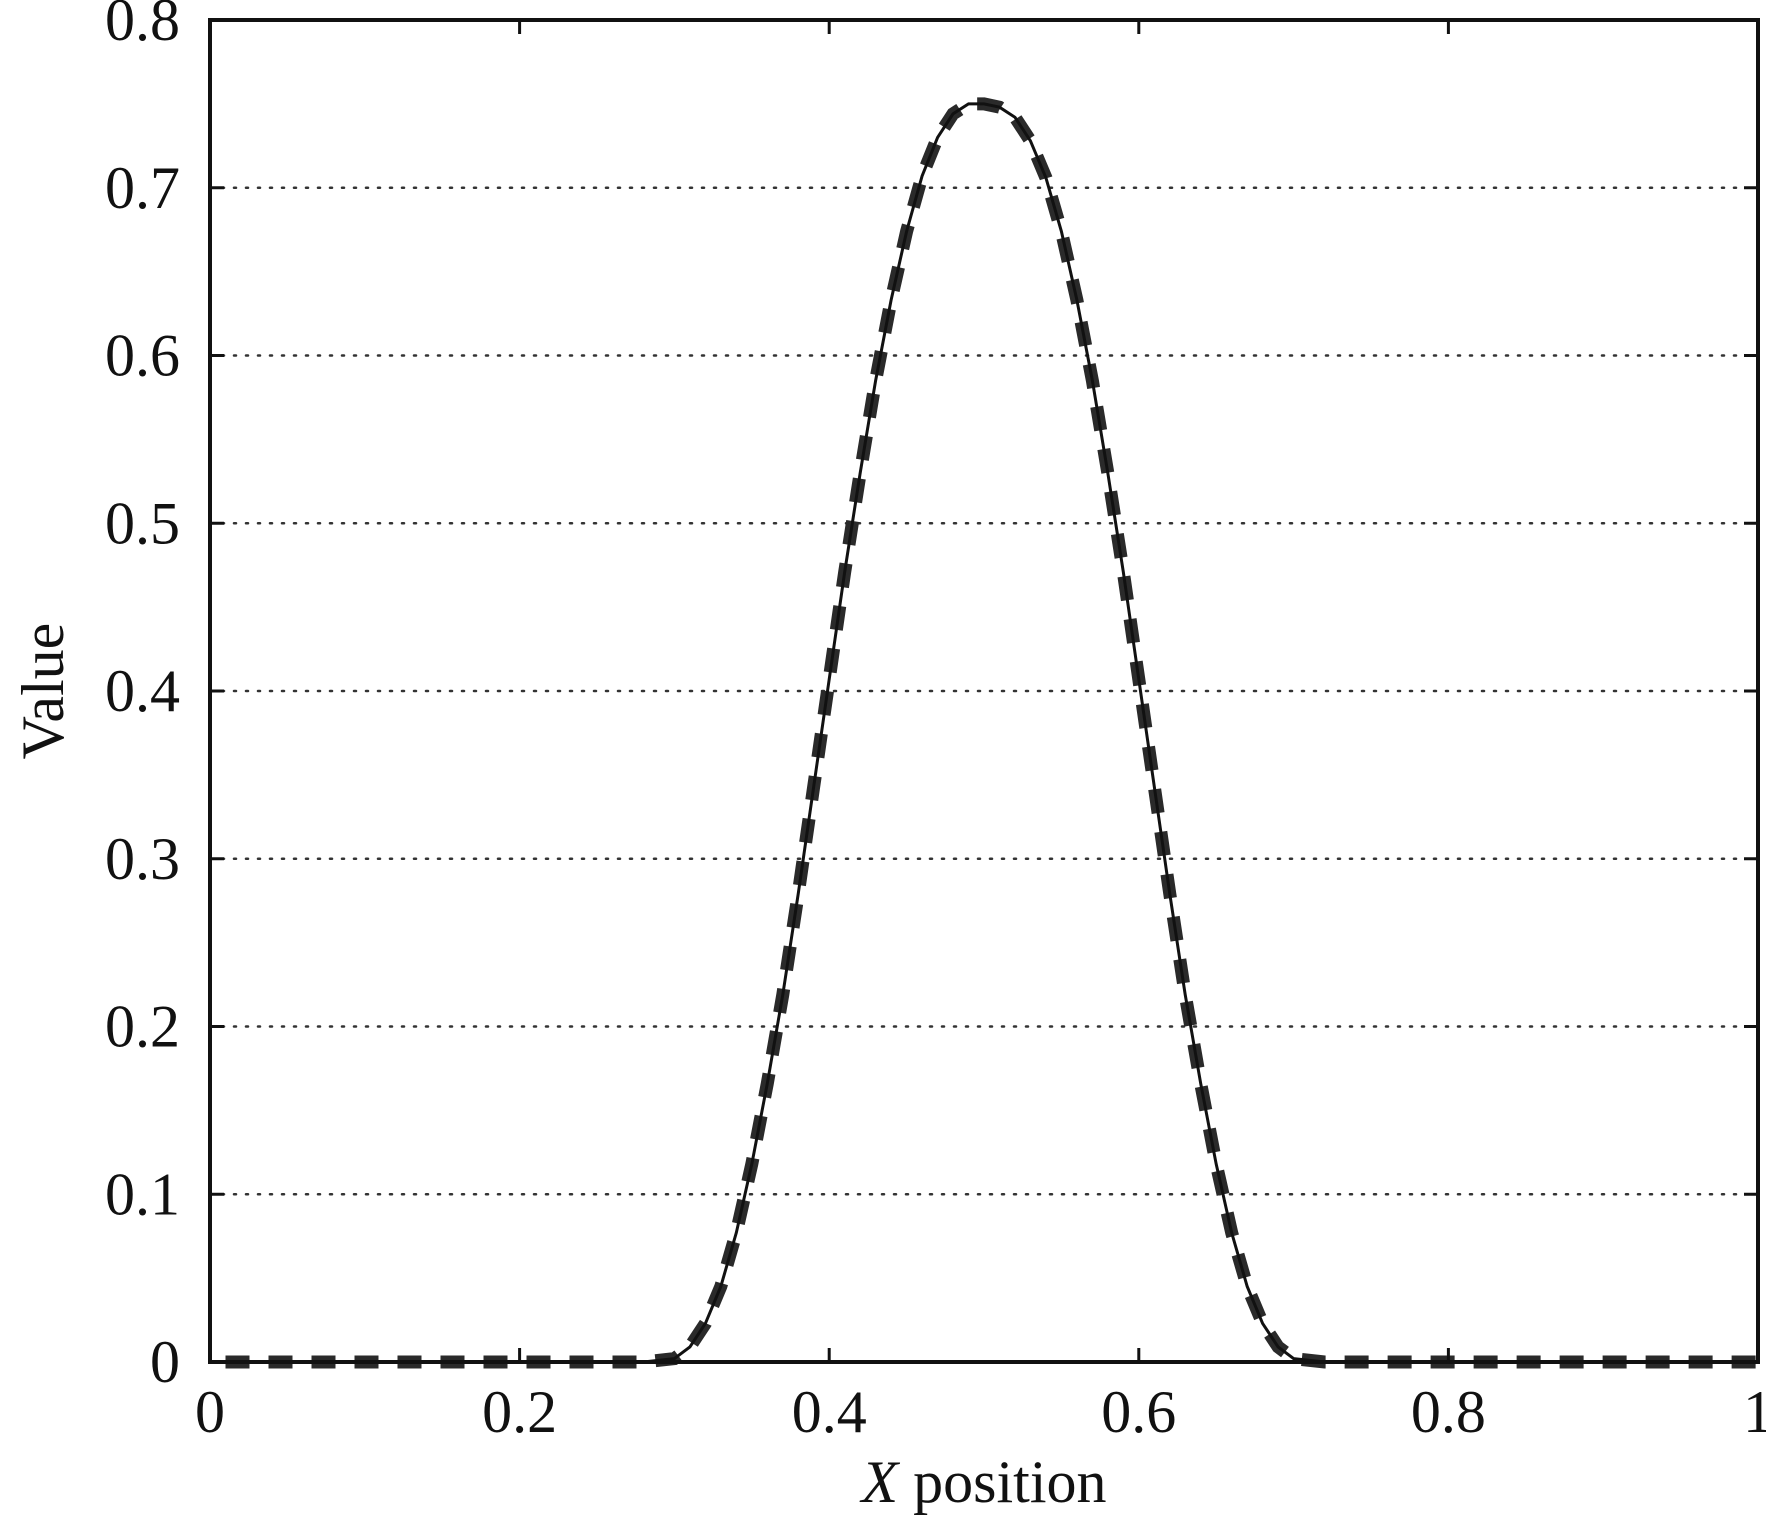  I want to click on y-tick-label: 0.6, so click(142, 356).